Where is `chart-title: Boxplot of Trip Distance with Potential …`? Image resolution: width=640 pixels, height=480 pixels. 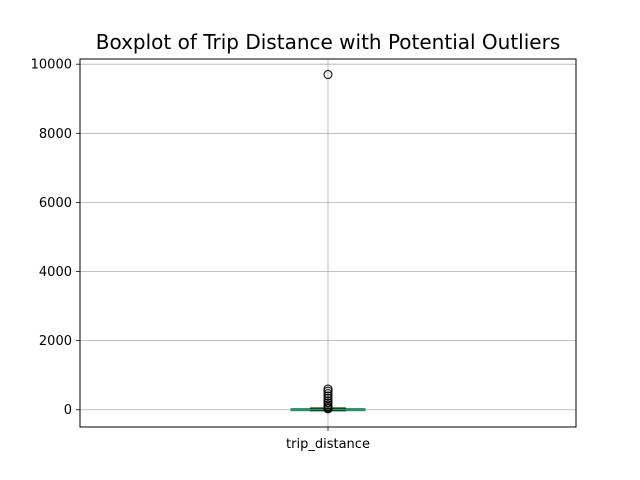
chart-title: Boxplot of Trip Distance with Potential … is located at coordinates (328, 42).